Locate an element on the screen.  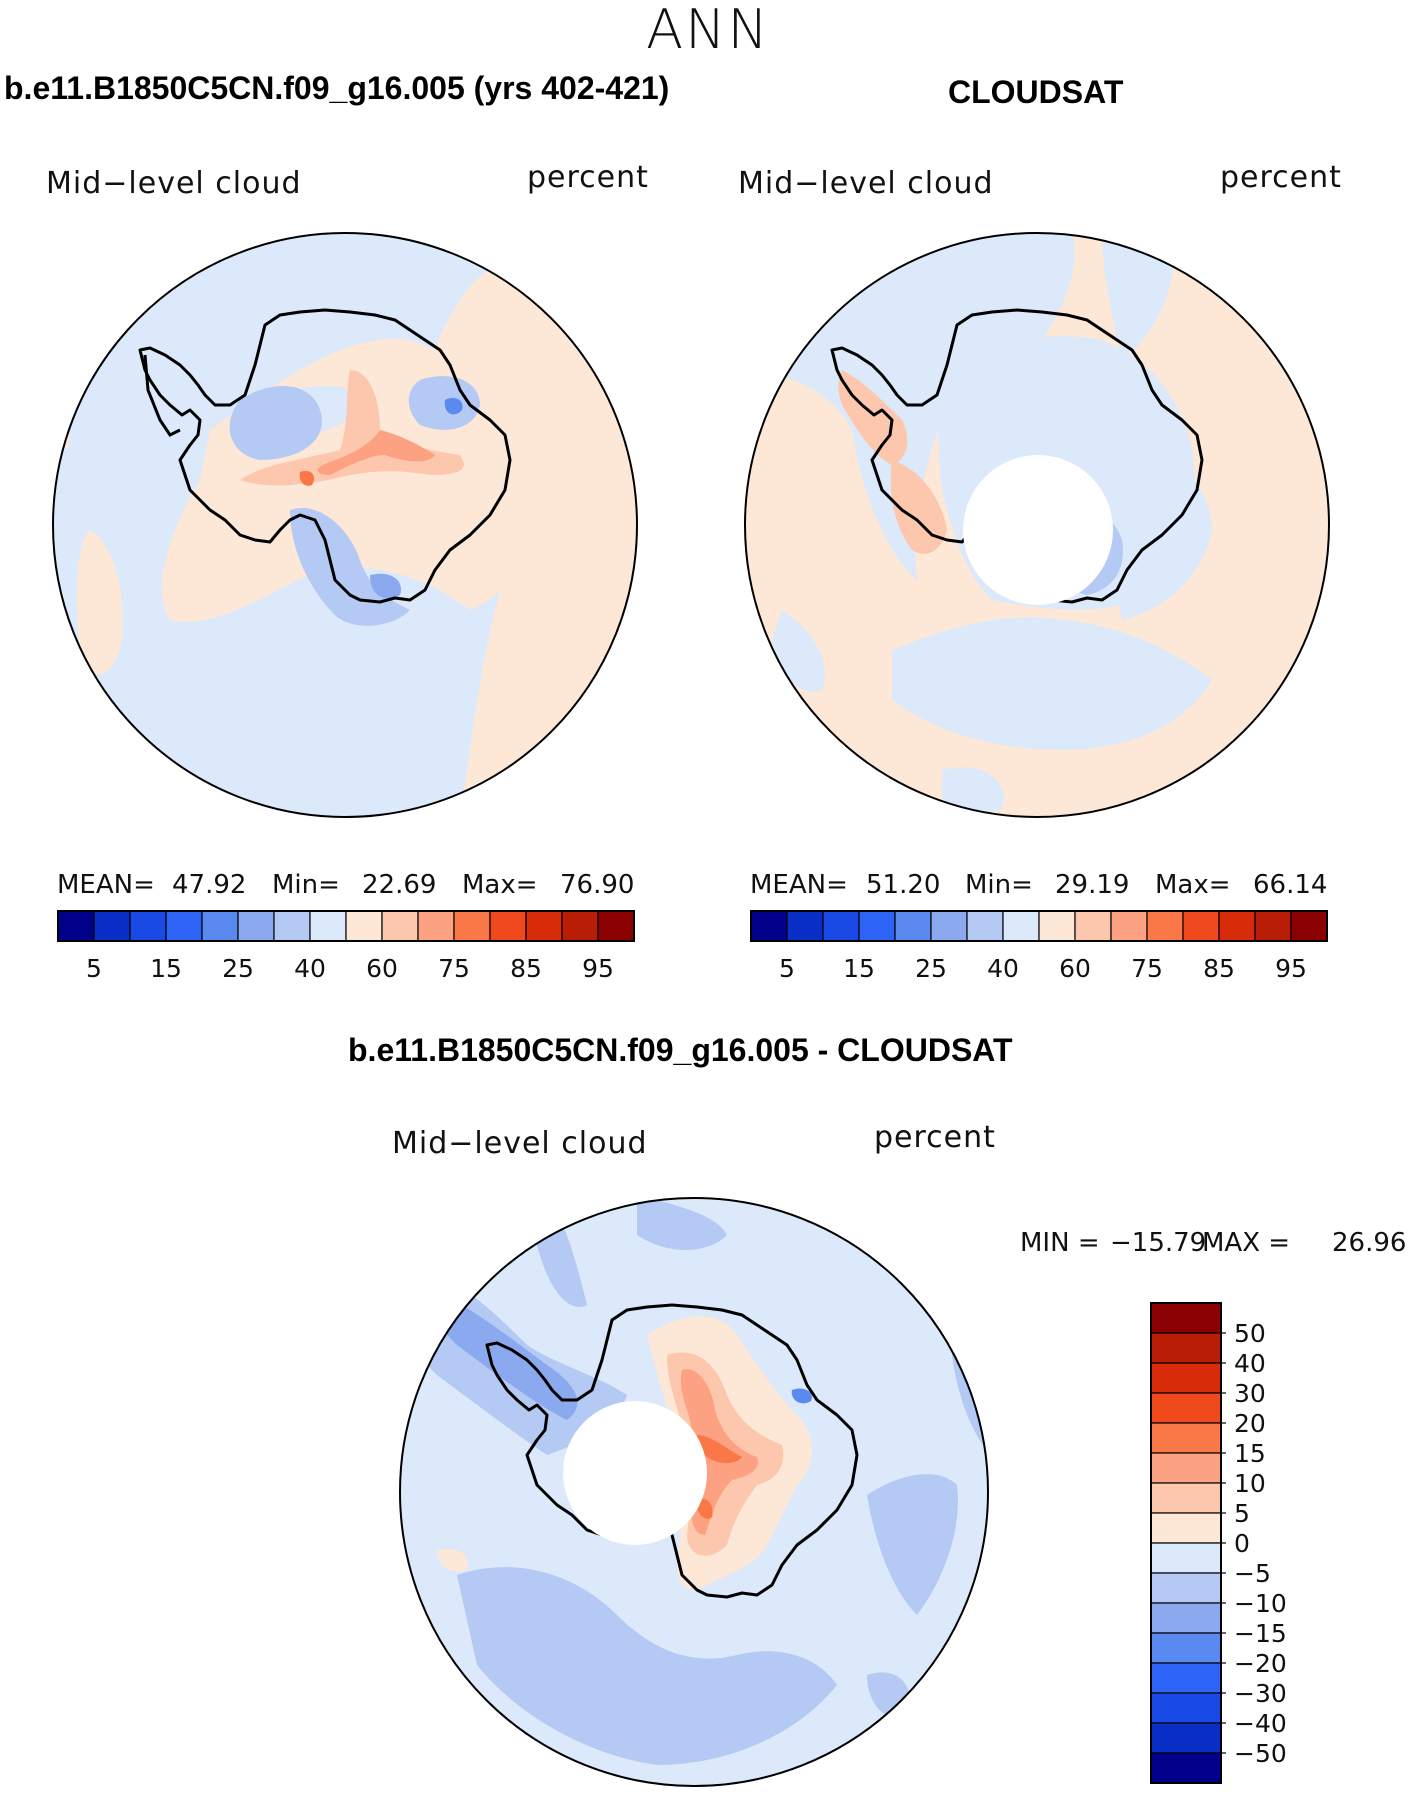
model-max-value: 76.90 is located at coordinates (597, 885).